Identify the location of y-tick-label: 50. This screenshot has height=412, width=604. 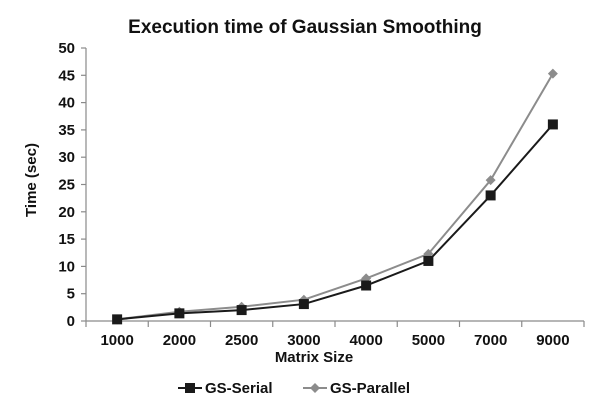
(66, 48).